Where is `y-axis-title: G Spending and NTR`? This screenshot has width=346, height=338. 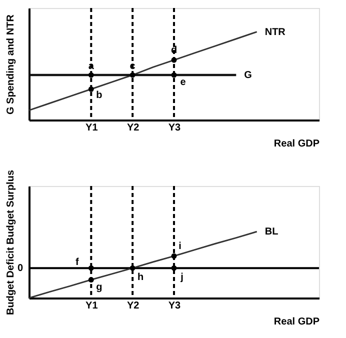
y-axis-title: G Spending and NTR is located at coordinates (11, 64).